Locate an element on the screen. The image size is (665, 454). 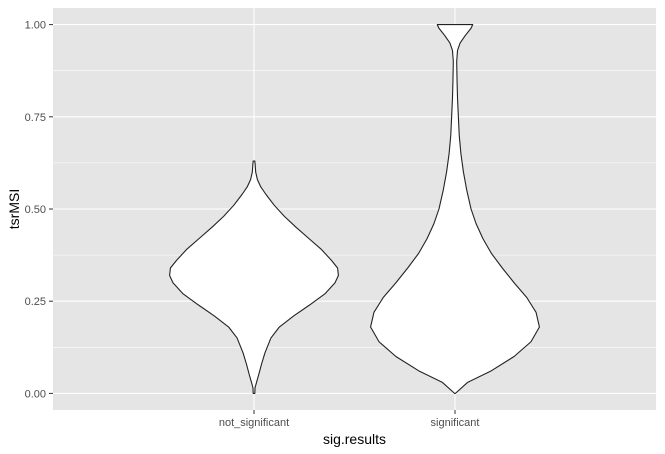
x-tick-label: significant is located at coordinates (455, 423).